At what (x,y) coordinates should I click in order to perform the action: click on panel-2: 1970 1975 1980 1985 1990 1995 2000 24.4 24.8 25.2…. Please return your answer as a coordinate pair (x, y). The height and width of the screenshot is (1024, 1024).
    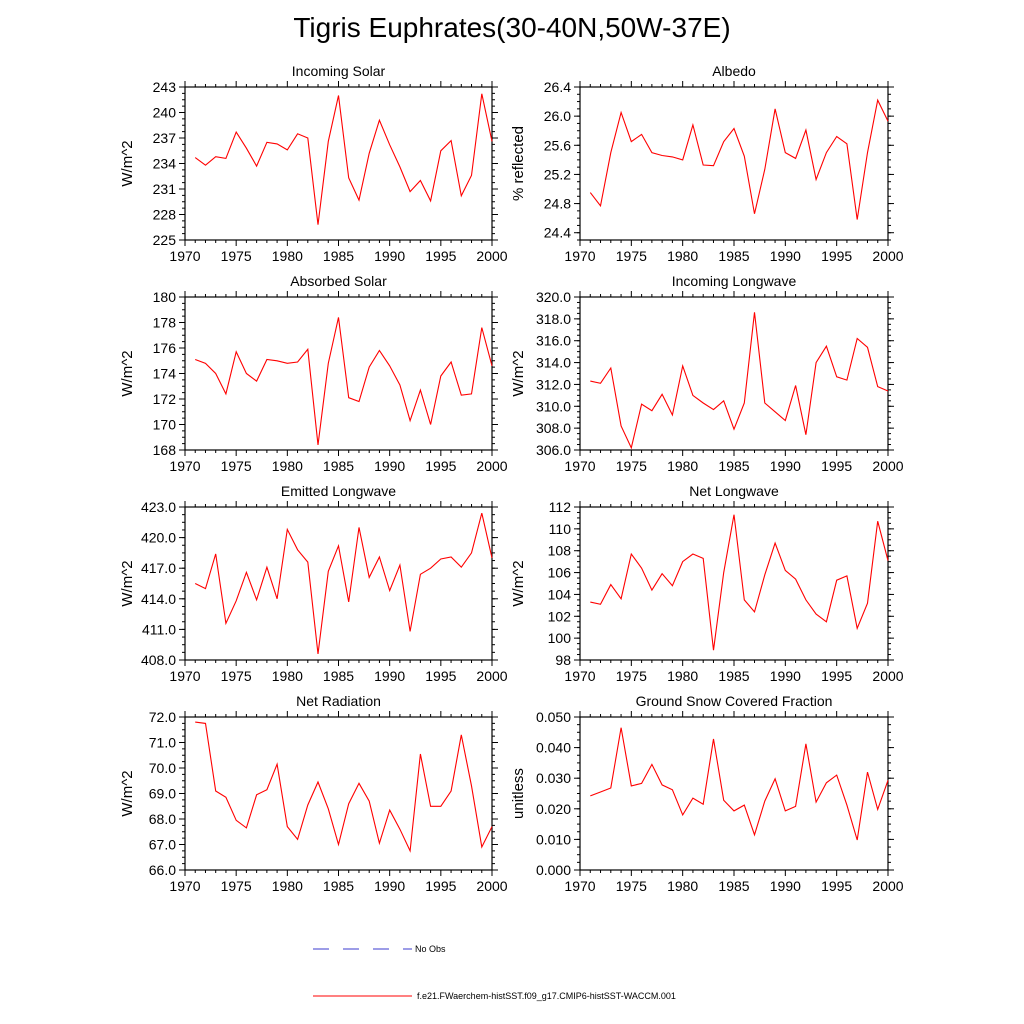
    Looking at the image, I should click on (707, 163).